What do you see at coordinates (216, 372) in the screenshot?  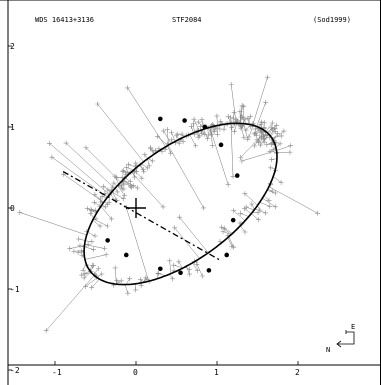 I see `x-tick-label: 1` at bounding box center [216, 372].